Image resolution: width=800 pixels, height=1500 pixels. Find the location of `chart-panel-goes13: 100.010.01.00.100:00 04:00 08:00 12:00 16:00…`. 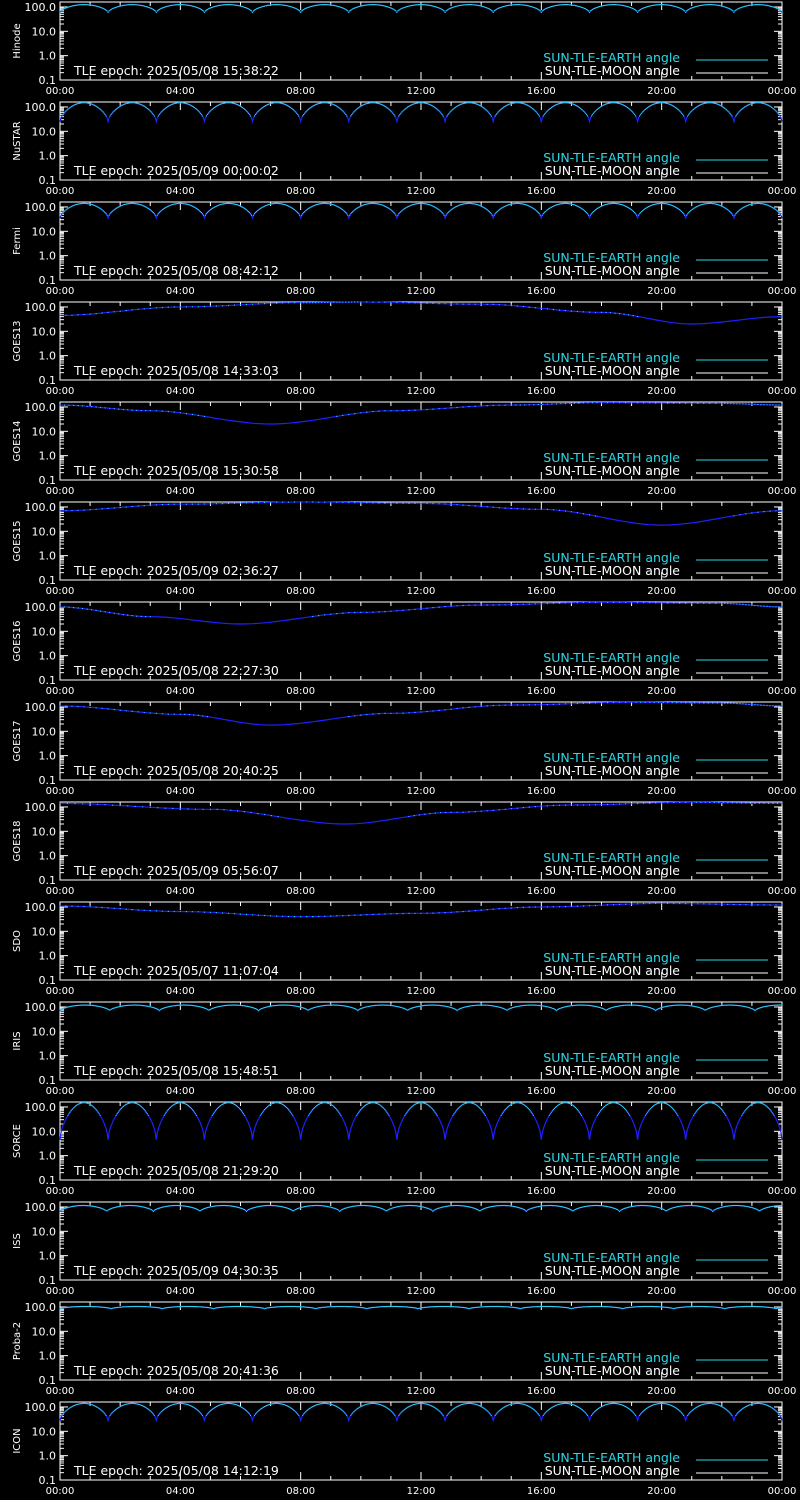

chart-panel-goes13: 100.010.01.00.100:00 04:00 08:00 12:00 16:00… is located at coordinates (404, 349).